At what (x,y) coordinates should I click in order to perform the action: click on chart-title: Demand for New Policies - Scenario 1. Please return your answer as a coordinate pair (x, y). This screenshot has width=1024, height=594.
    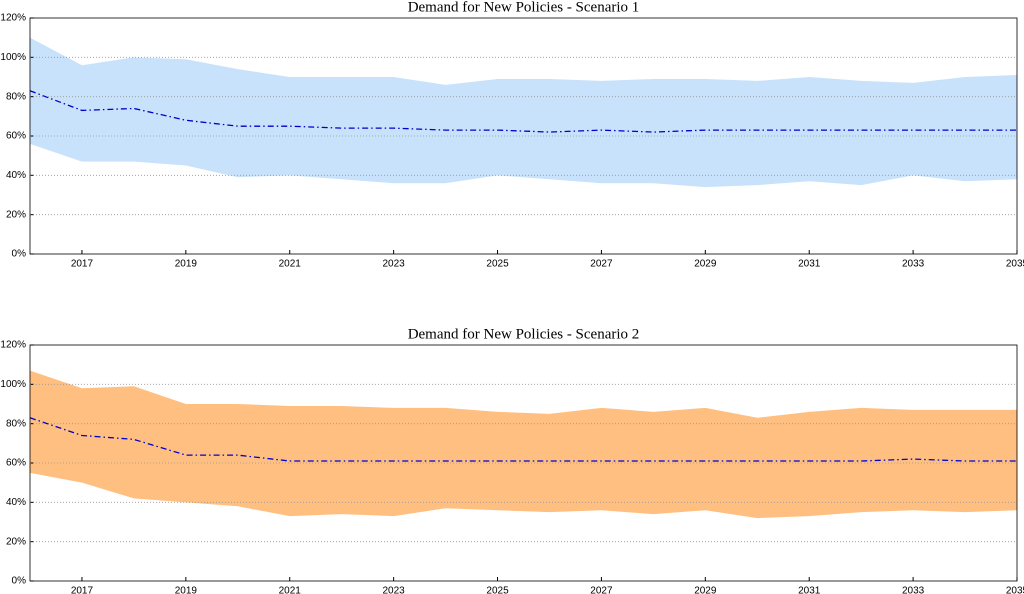
    Looking at the image, I should click on (524, 7).